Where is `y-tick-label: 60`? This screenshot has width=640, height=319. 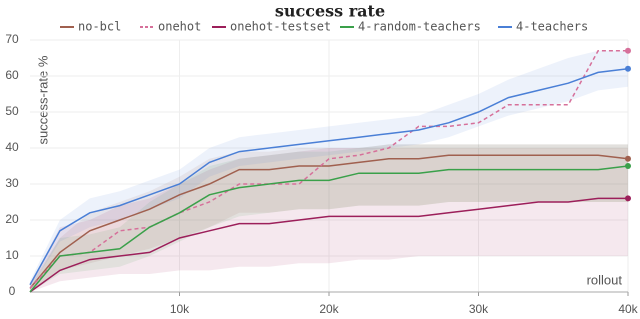
y-tick-label: 60 is located at coordinates (12, 75).